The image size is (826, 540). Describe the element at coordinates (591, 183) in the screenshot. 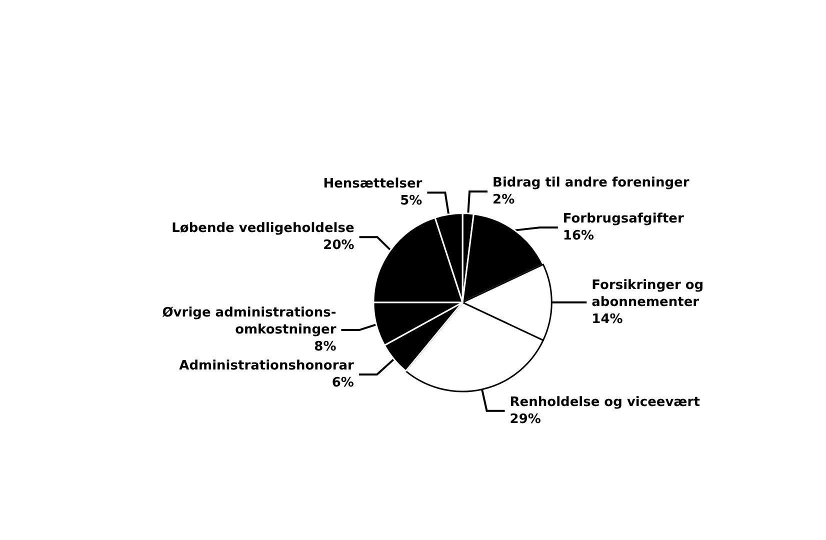

I see `slice-label: Bidrag til andre foreninger` at that location.